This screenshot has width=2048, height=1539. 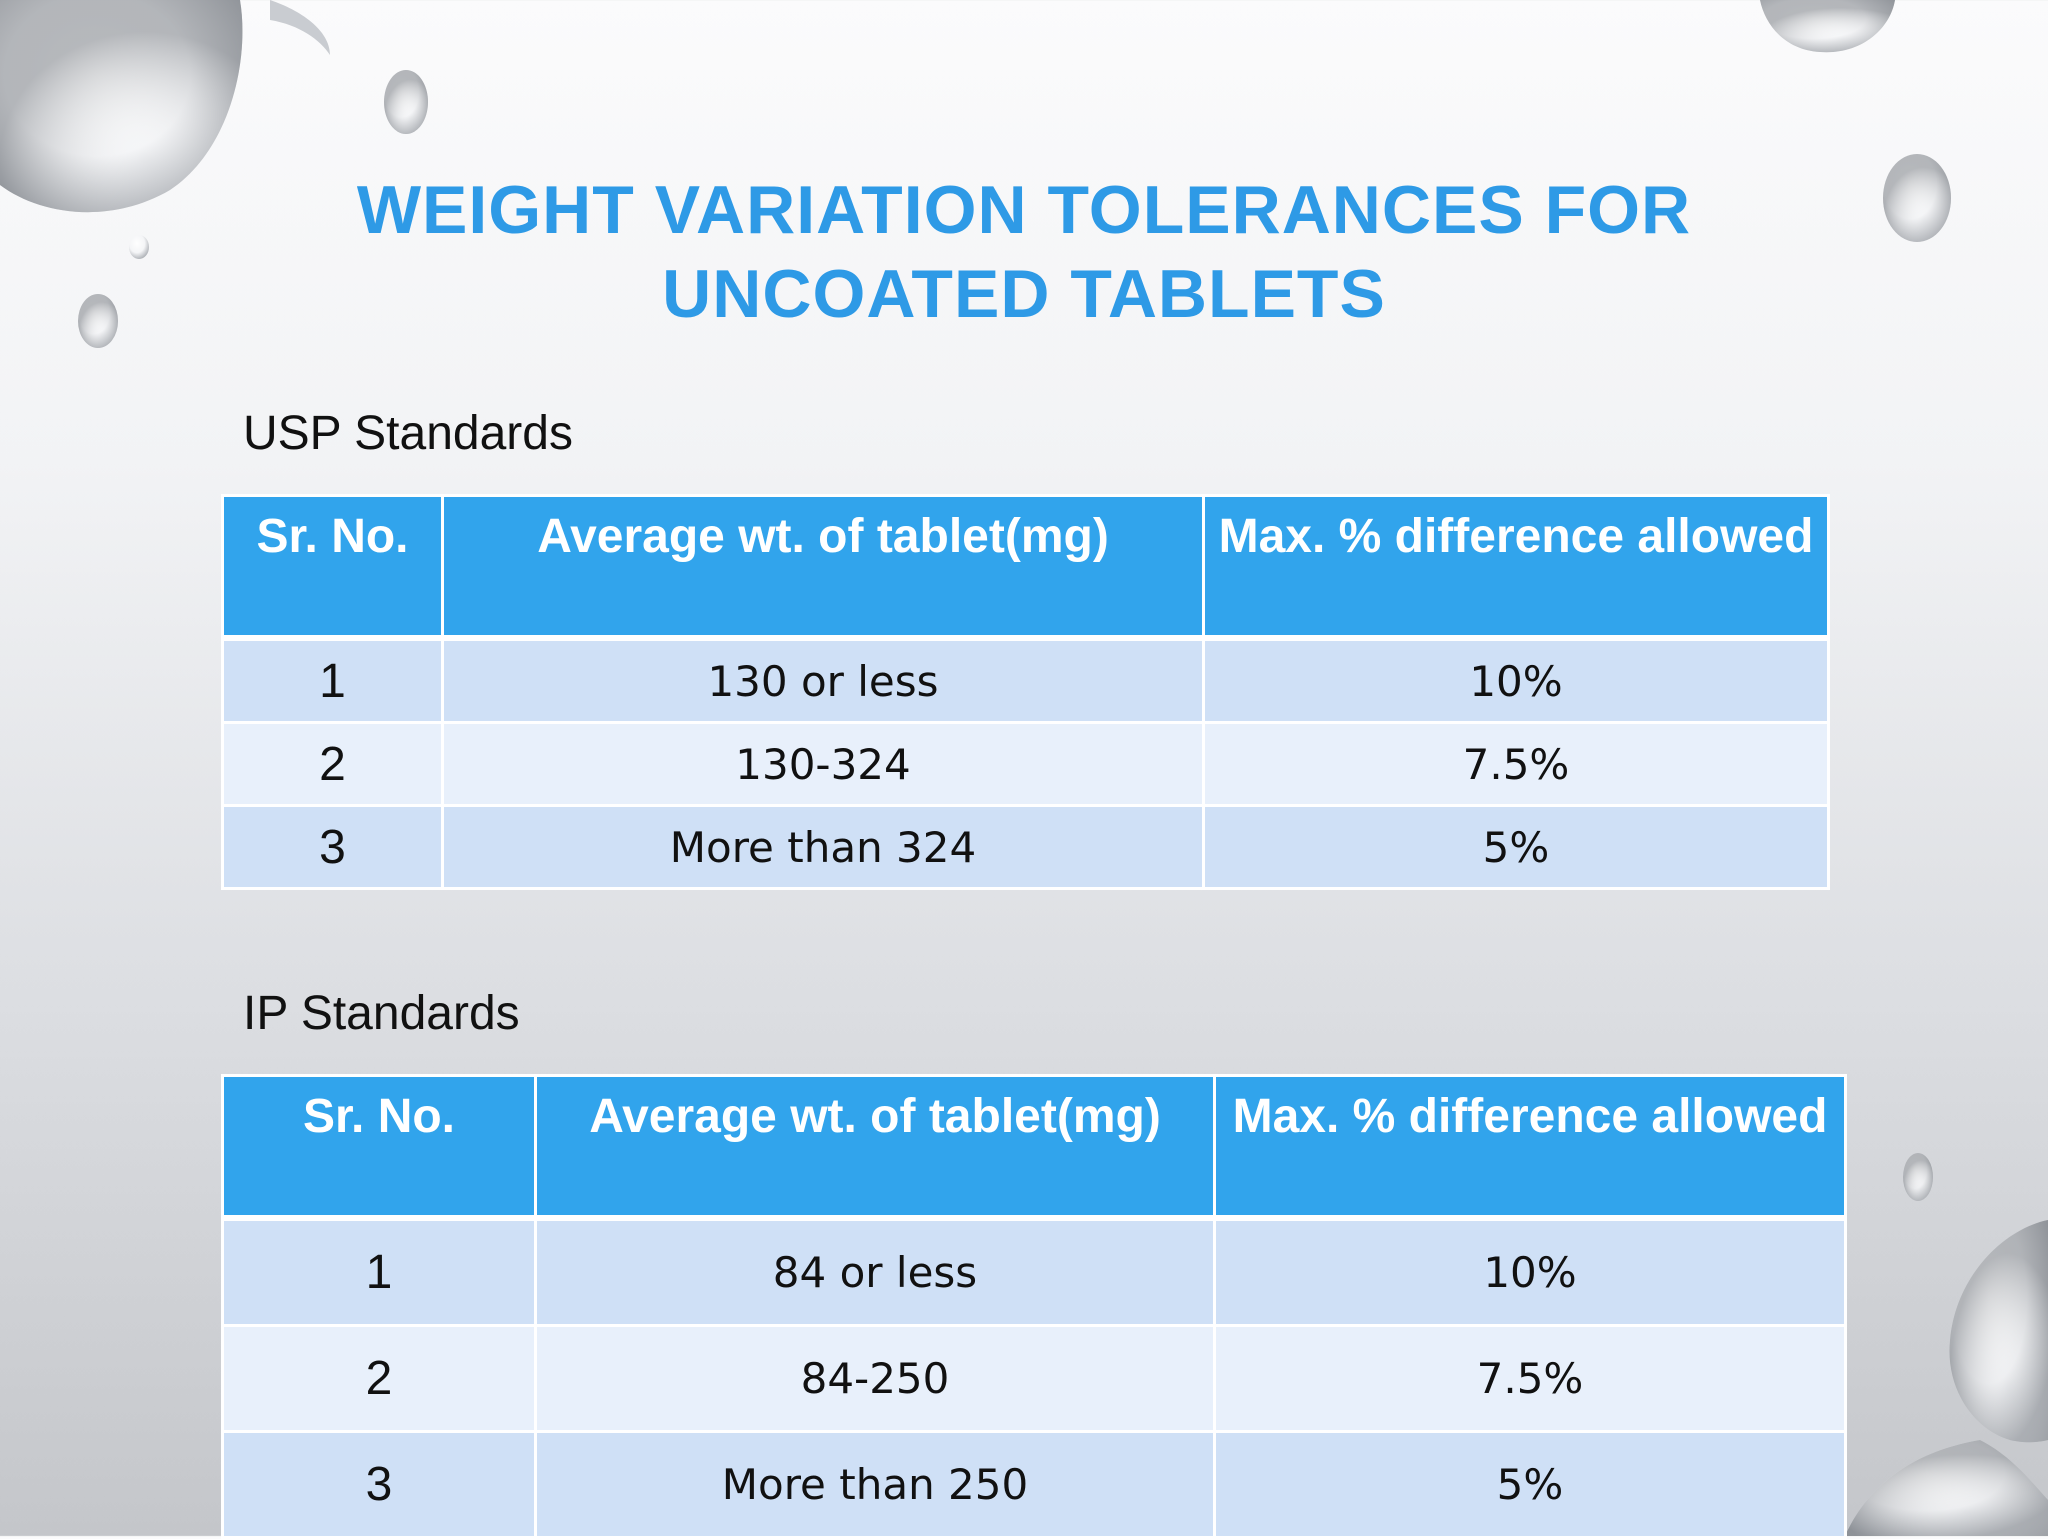 What do you see at coordinates (381, 1013) in the screenshot?
I see `ip-standards-label: IP Standards` at bounding box center [381, 1013].